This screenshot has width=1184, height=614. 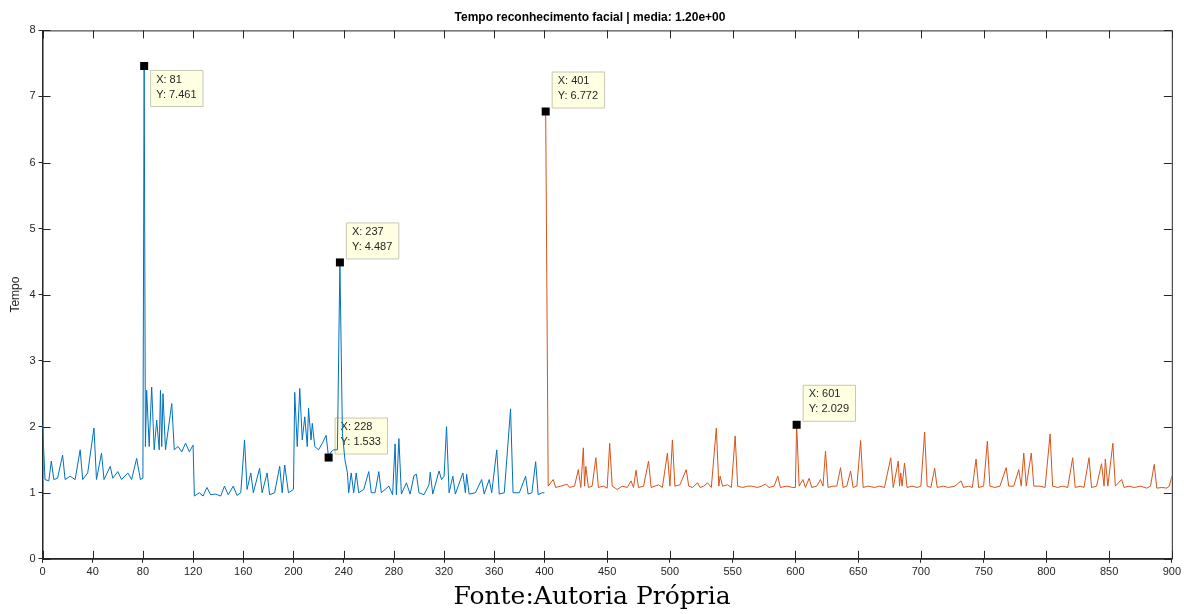 I want to click on x-tick-label: 450, so click(x=607, y=571).